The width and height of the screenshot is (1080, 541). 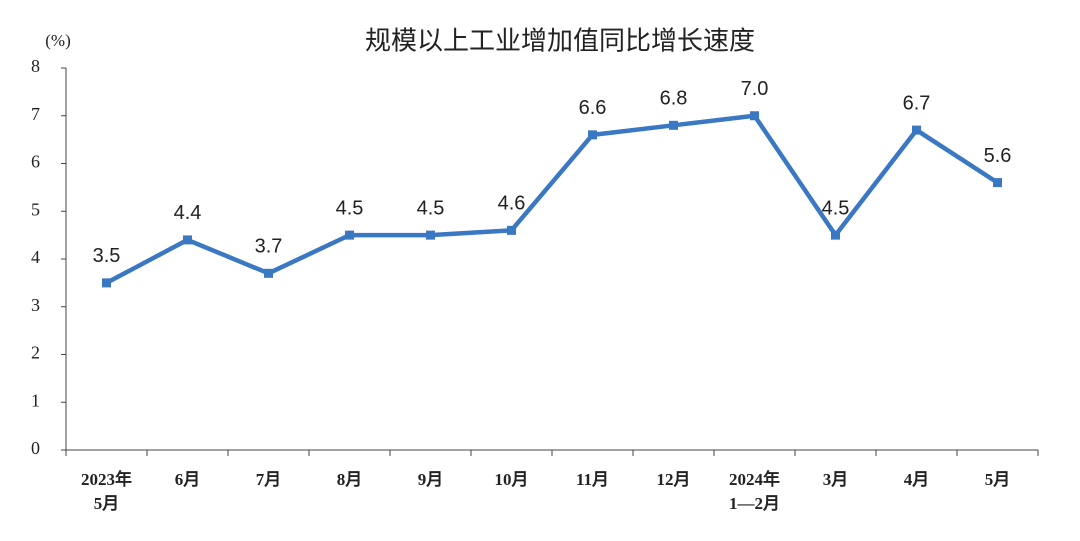 I want to click on data-label: 6.8, so click(x=674, y=99).